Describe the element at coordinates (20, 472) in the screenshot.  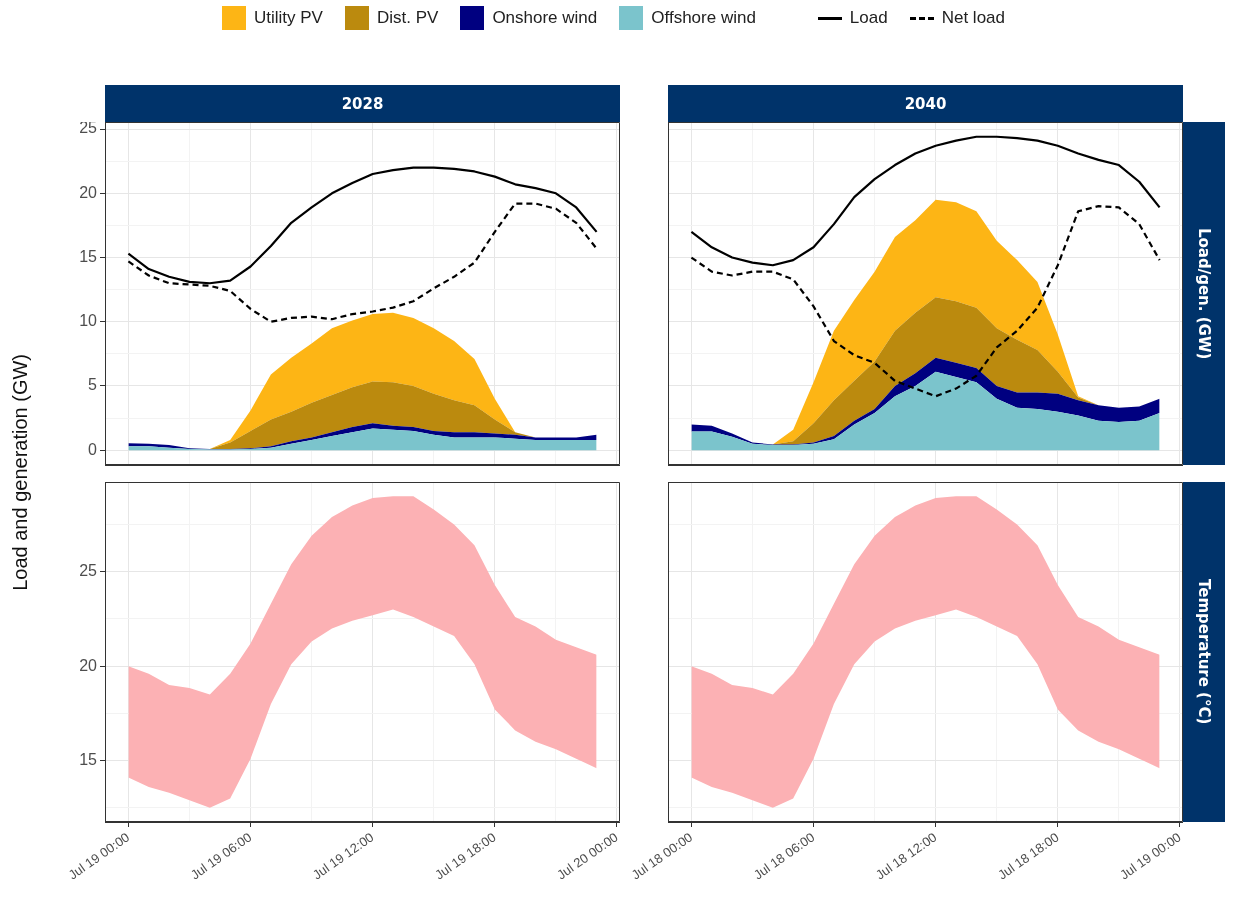
I see `y-axis-title: Load and generation (GW)` at that location.